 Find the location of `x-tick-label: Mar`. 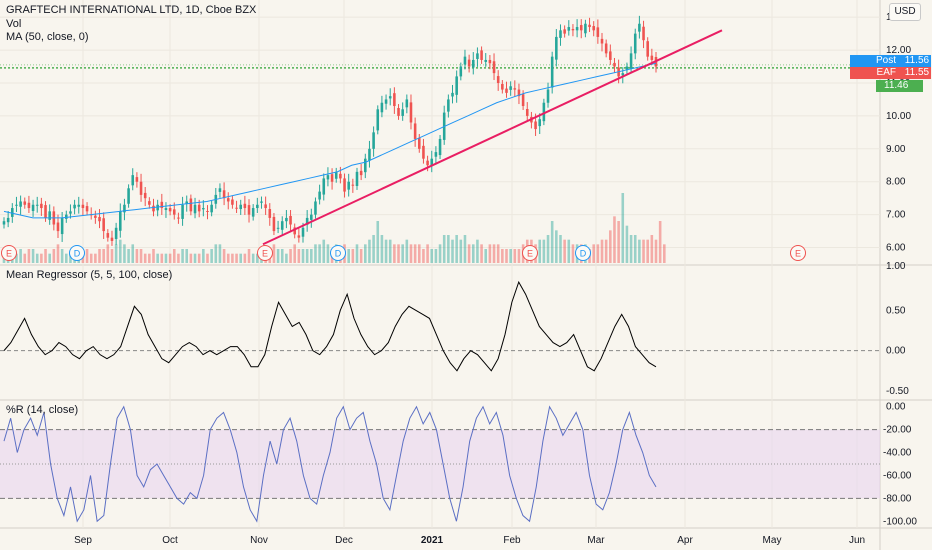

x-tick-label: Mar is located at coordinates (596, 540).